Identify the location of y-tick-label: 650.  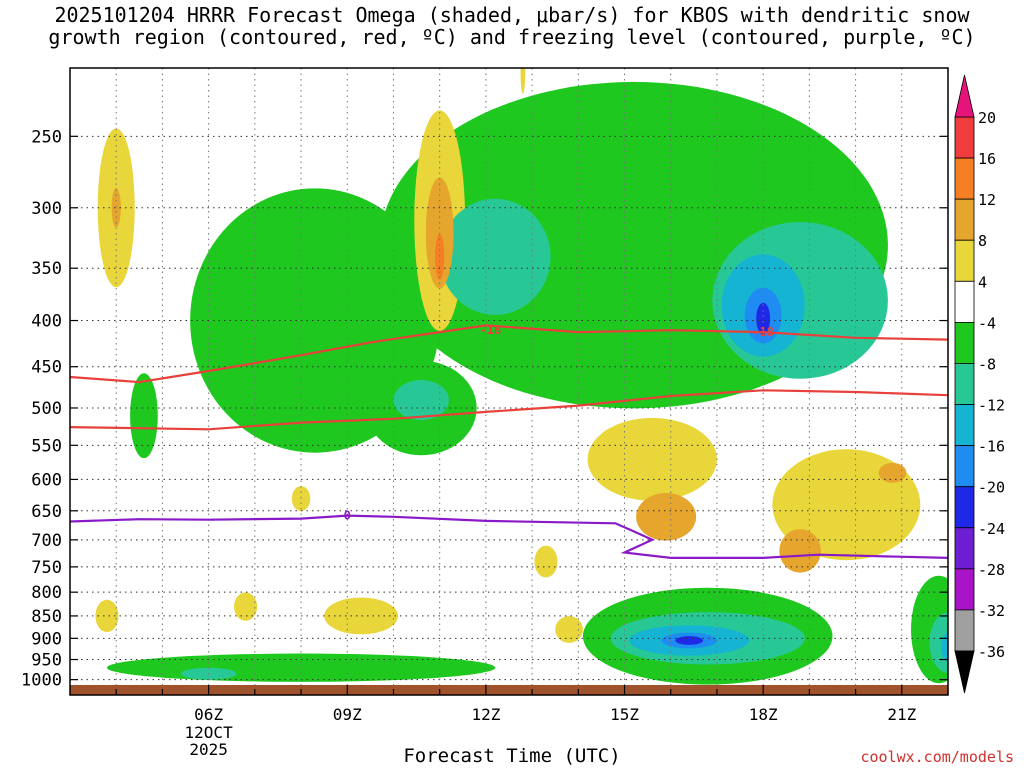
(46, 512).